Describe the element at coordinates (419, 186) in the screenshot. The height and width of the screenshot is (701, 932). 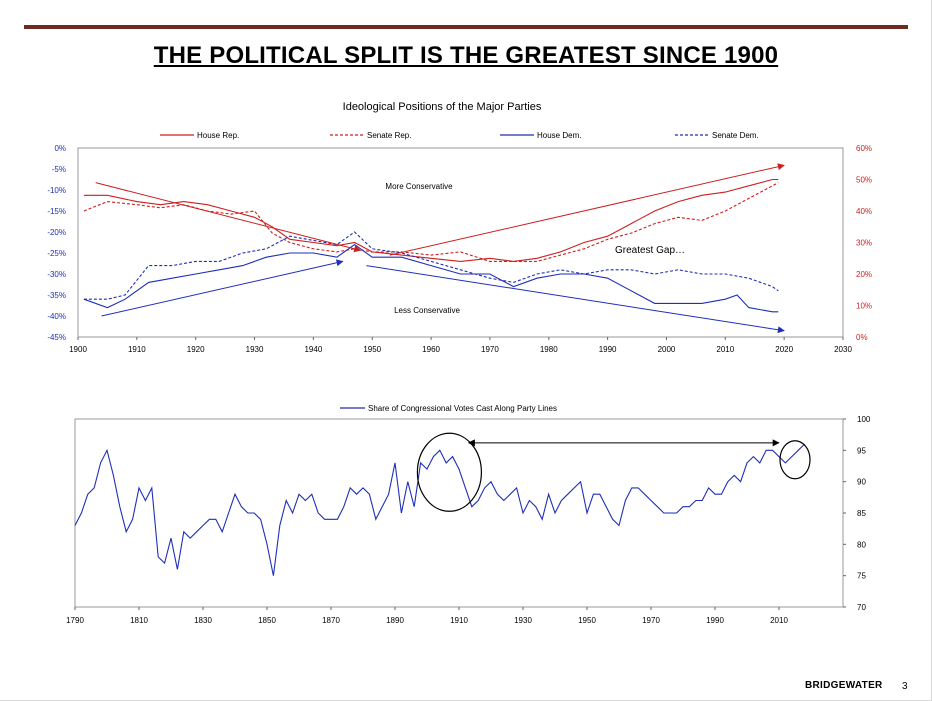
I see `chart1-annotation-more-conservative: More Conservative` at that location.